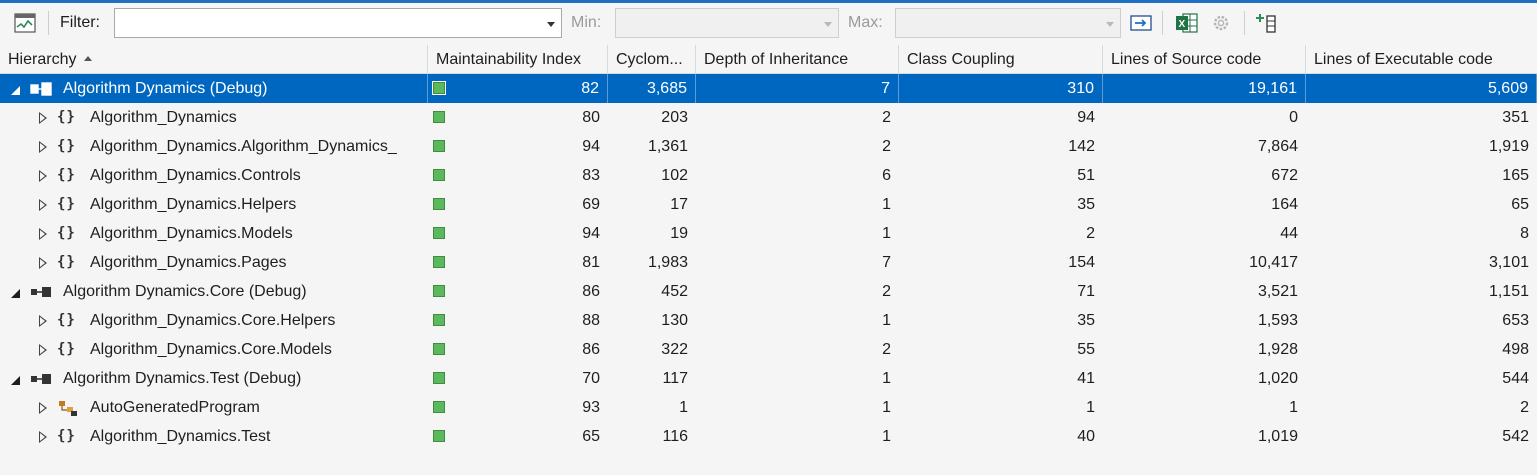  Describe the element at coordinates (25, 23) in the screenshot. I see `metrics-chart-icon` at that location.